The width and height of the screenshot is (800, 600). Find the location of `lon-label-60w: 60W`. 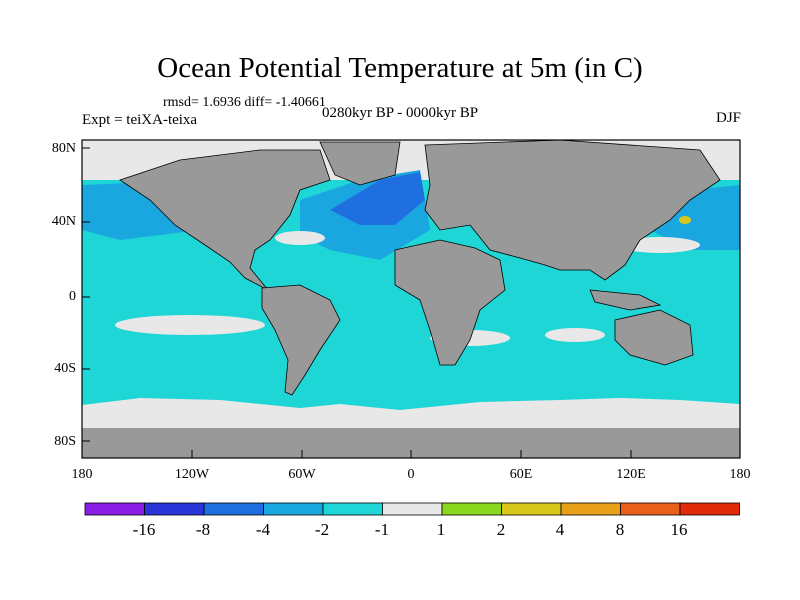

lon-label-60w: 60W is located at coordinates (302, 474).